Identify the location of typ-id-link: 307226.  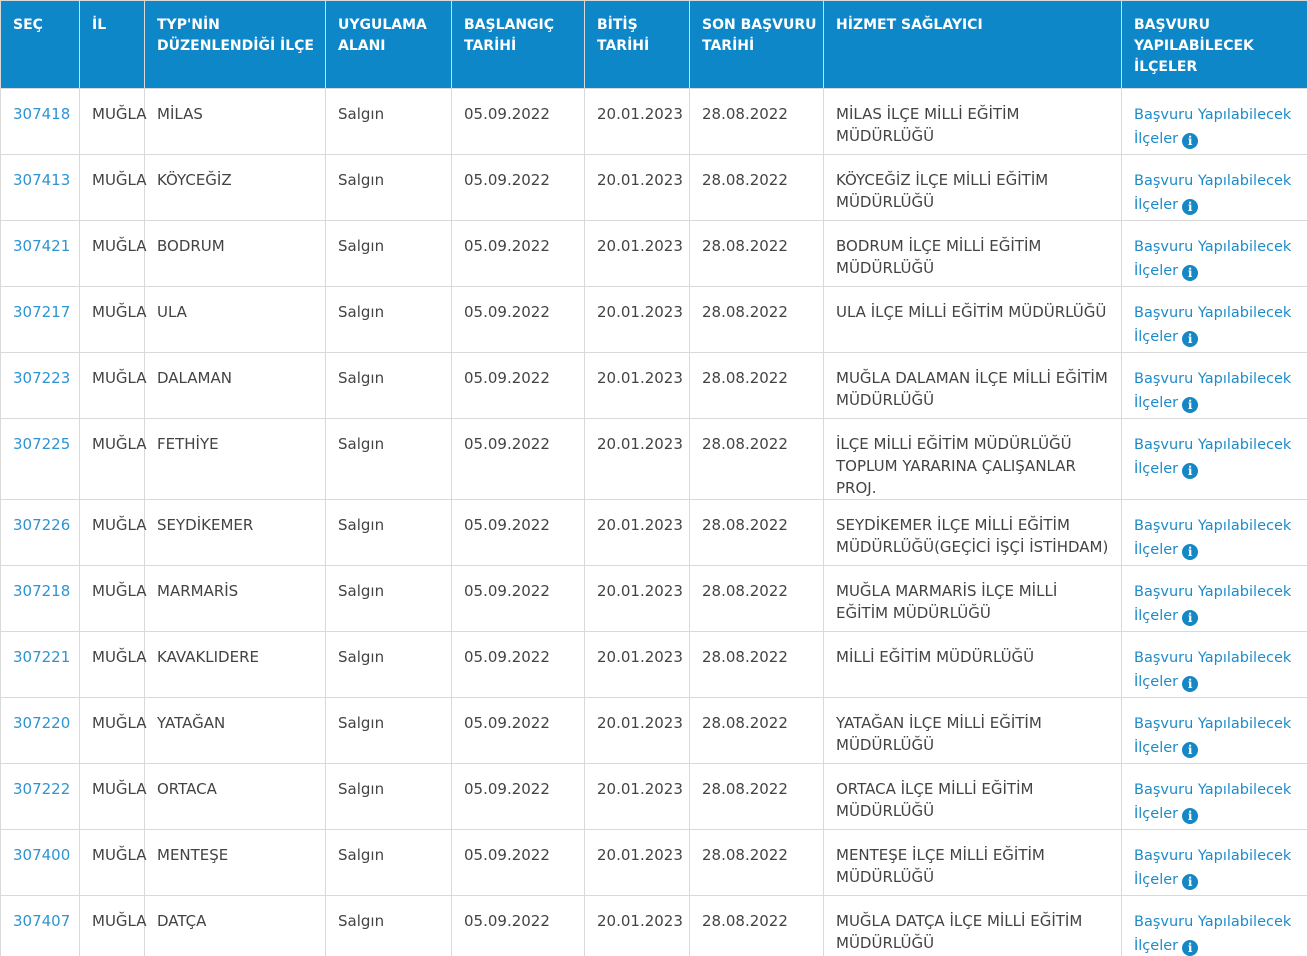
(42, 525).